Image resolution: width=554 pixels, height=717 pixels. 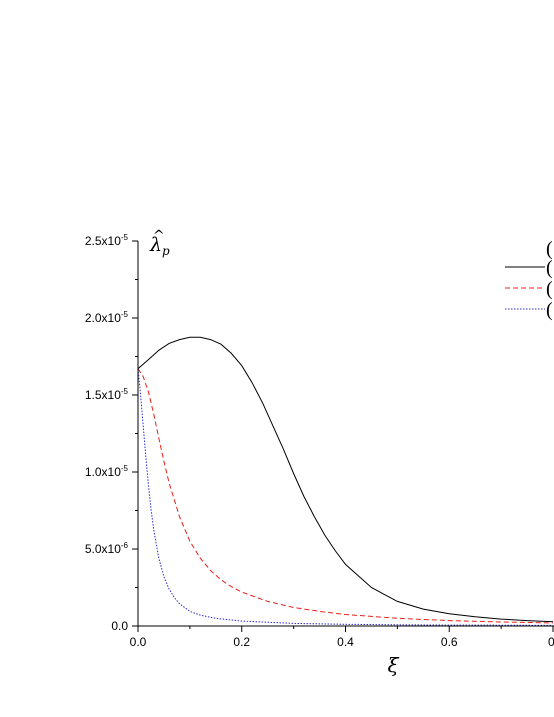 I want to click on x-tick-label: 0., so click(x=551, y=642).